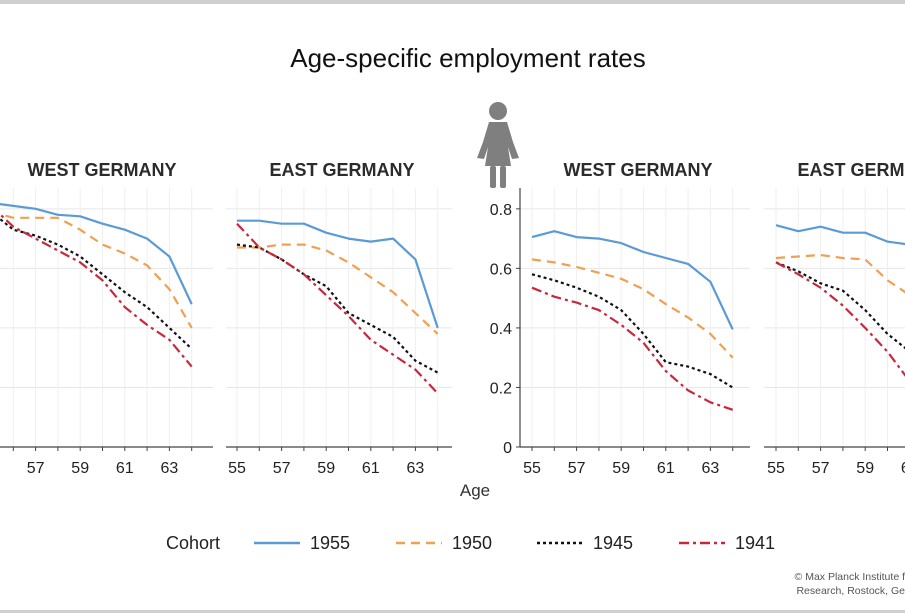  I want to click on panel-3: 55 57 59 61 63 WEST GERMANY 0 0.2 0.4 0.6 0.8, so click(620, 318).